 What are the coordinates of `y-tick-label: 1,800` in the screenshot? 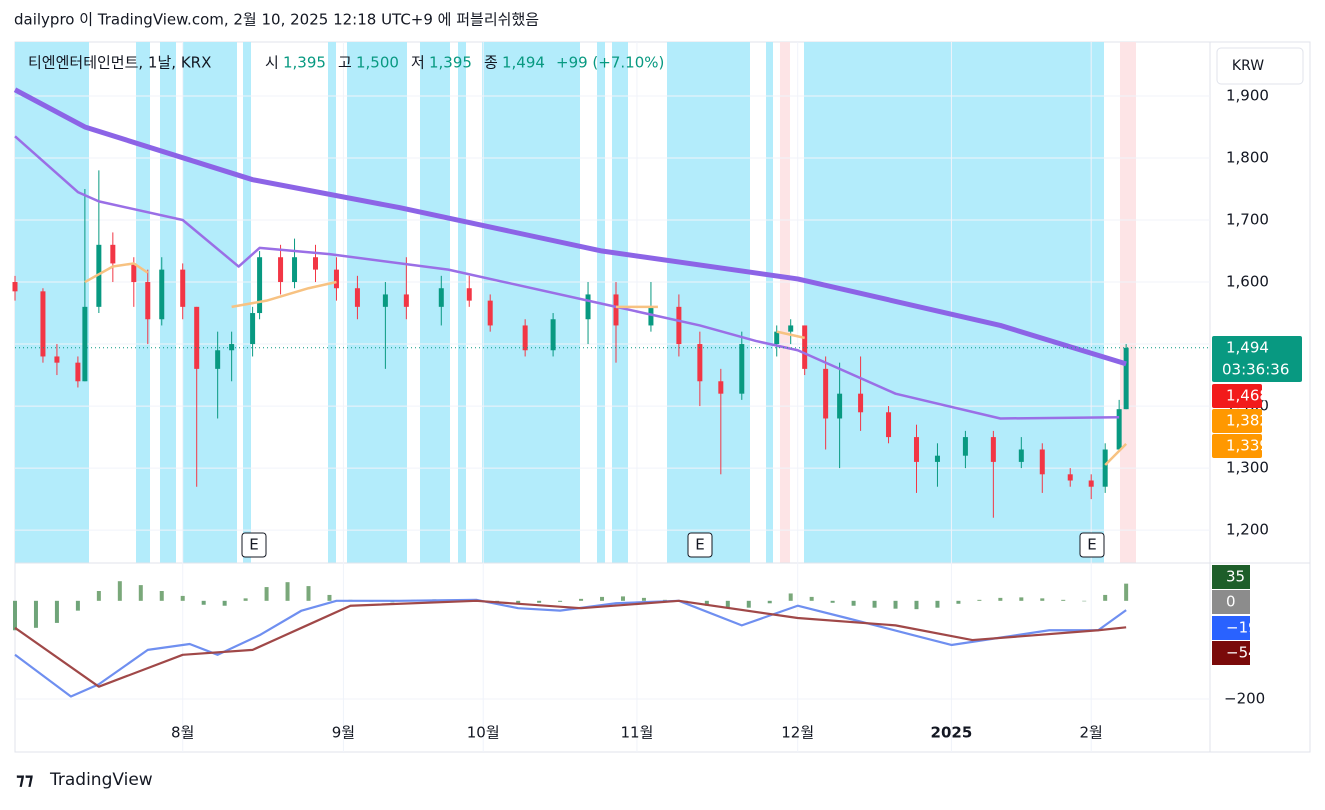 It's located at (1247, 157).